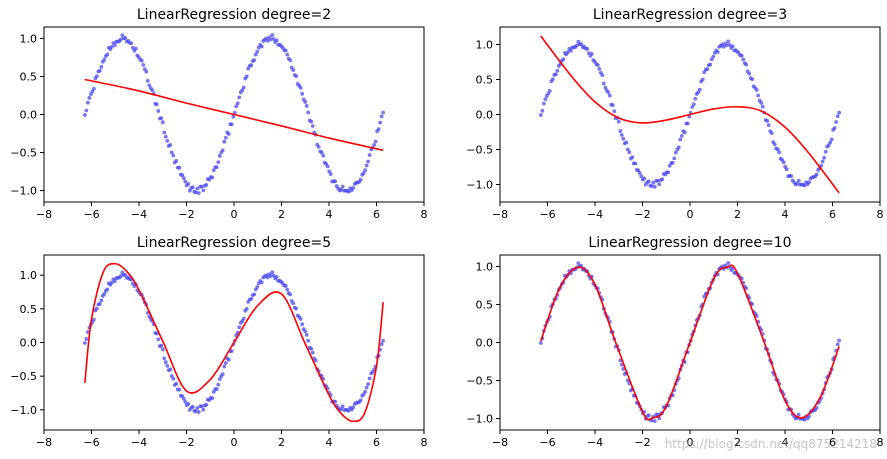 The height and width of the screenshot is (459, 887). I want to click on x-tick-label: −2, so click(186, 214).